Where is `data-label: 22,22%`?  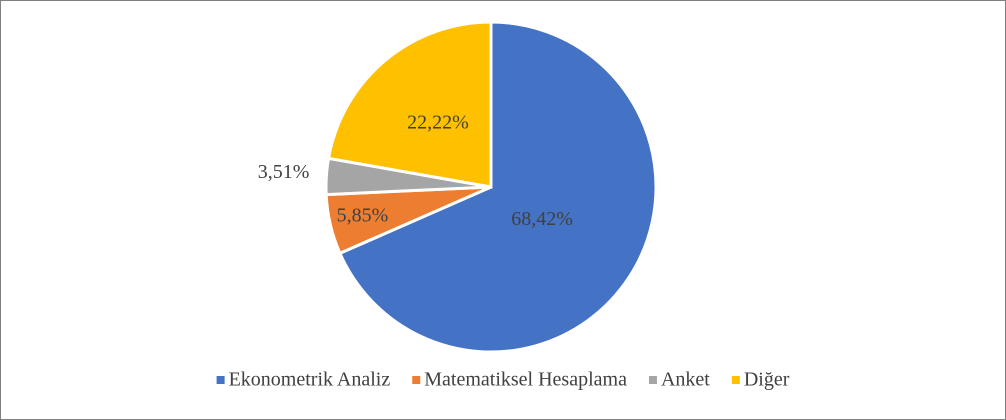 data-label: 22,22% is located at coordinates (438, 122).